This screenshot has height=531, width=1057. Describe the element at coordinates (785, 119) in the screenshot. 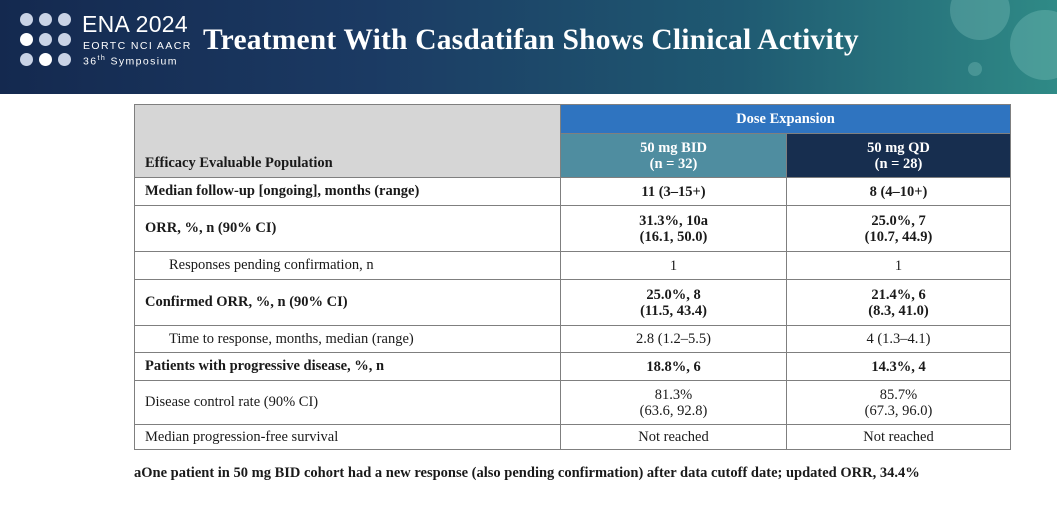

I see `dose-expansion-header: Dose Expansion` at that location.